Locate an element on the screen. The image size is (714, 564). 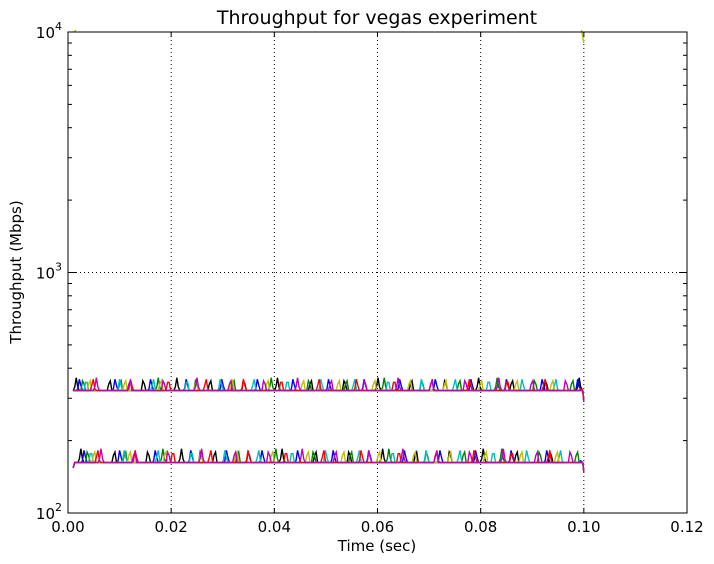
y-axis-label: Throughput (Mbps) is located at coordinates (16, 272).